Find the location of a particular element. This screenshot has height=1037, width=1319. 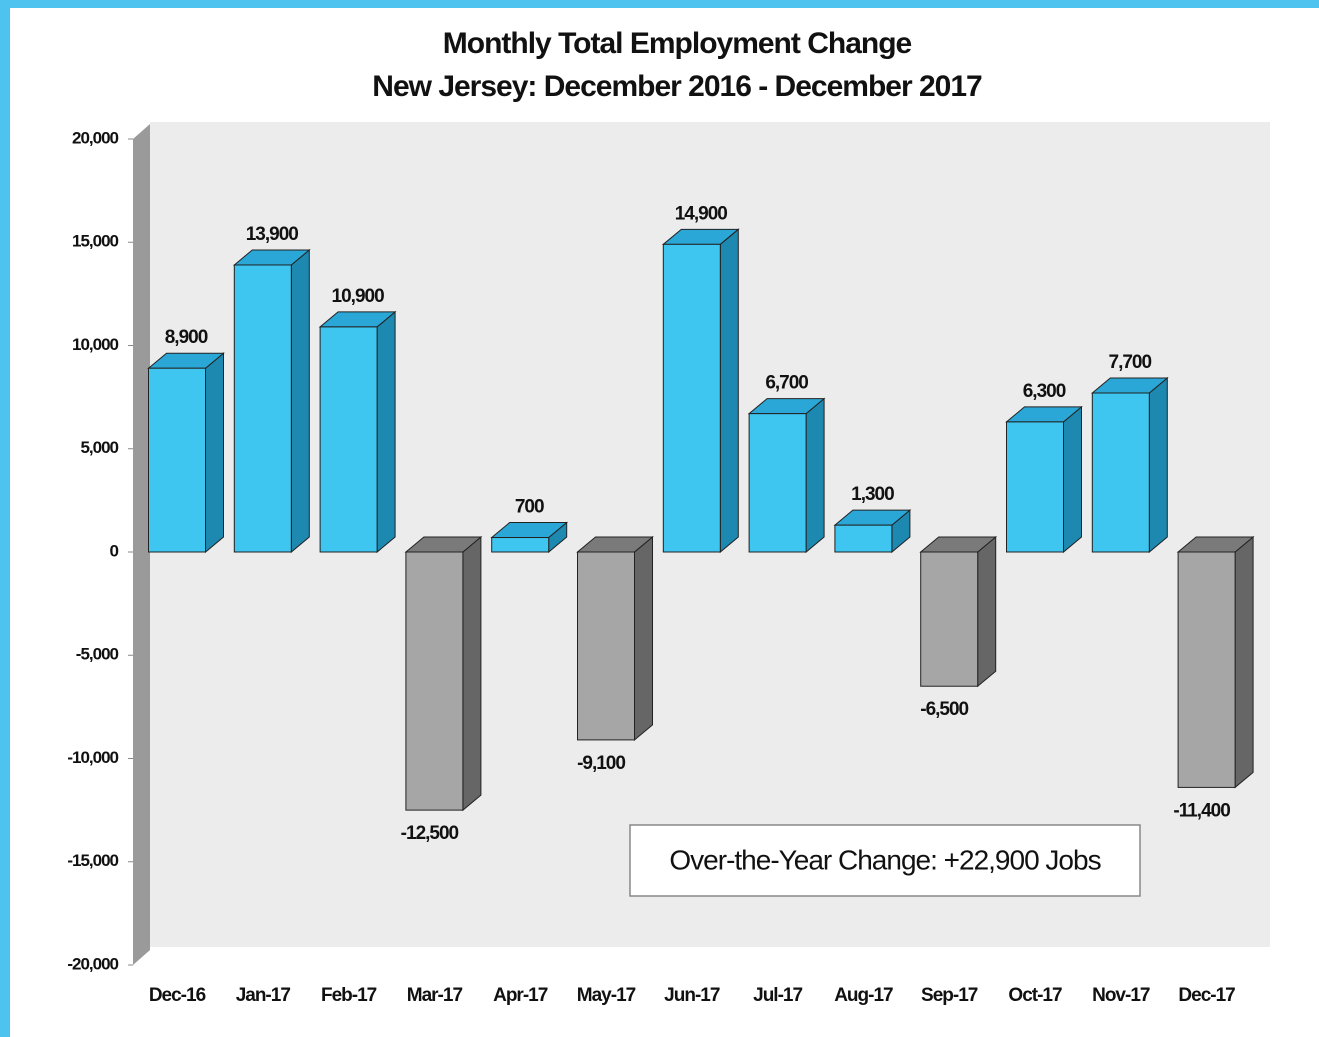

x-tick-label: Sep-17 is located at coordinates (949, 995).